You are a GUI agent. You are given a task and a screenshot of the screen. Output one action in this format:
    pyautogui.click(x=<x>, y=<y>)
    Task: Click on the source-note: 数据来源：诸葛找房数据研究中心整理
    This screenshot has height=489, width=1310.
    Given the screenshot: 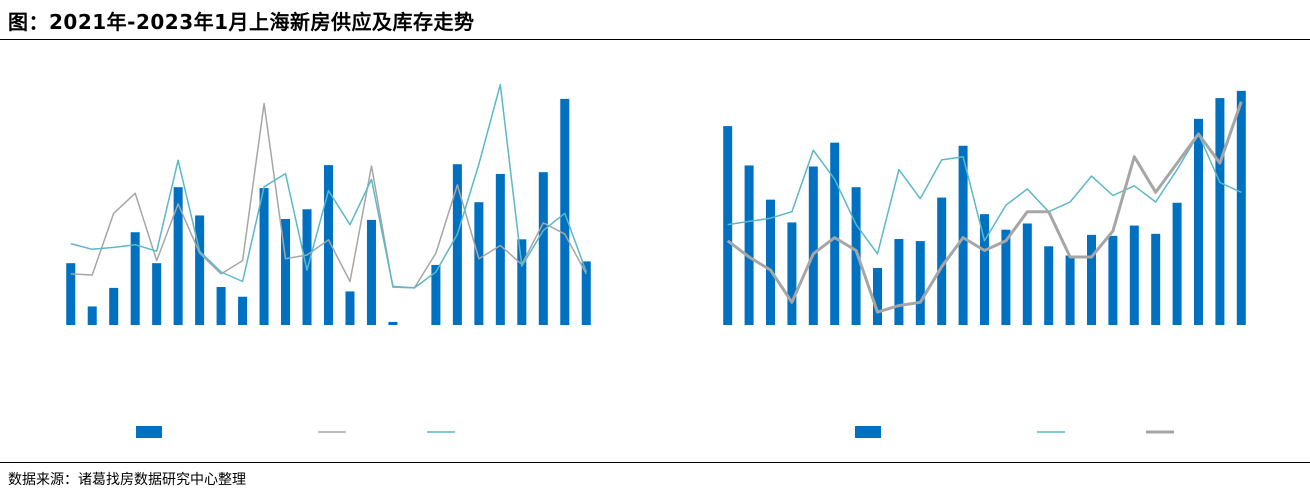 What is the action you would take?
    pyautogui.click(x=127, y=480)
    